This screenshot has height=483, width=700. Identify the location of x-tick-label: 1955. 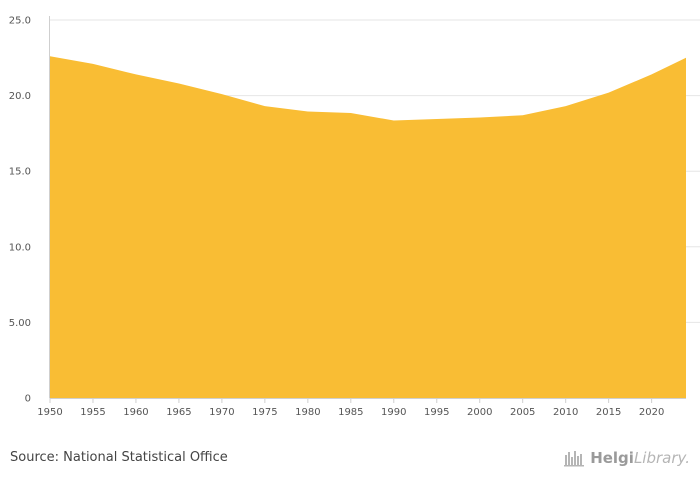
(92, 412).